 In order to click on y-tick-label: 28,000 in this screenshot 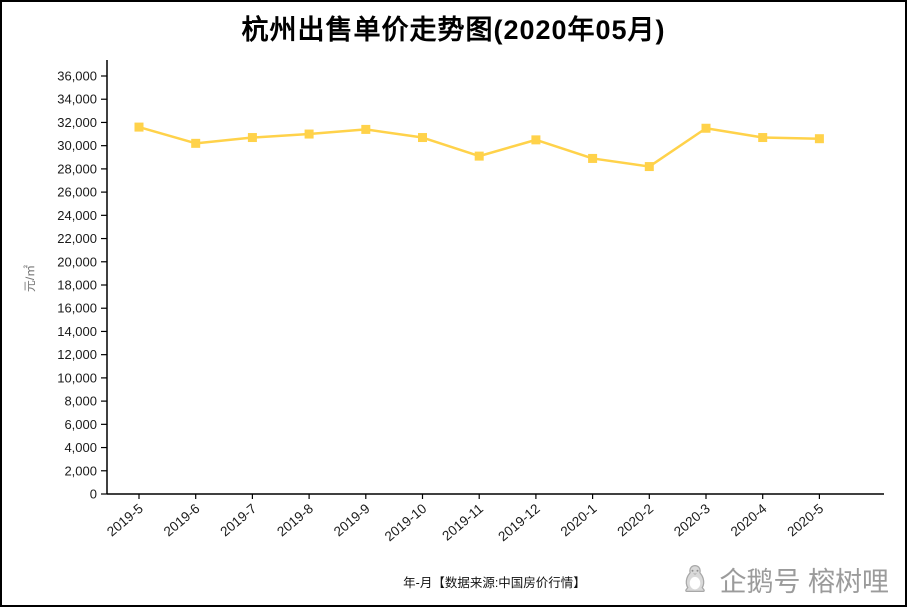, I will do `click(77, 168)`.